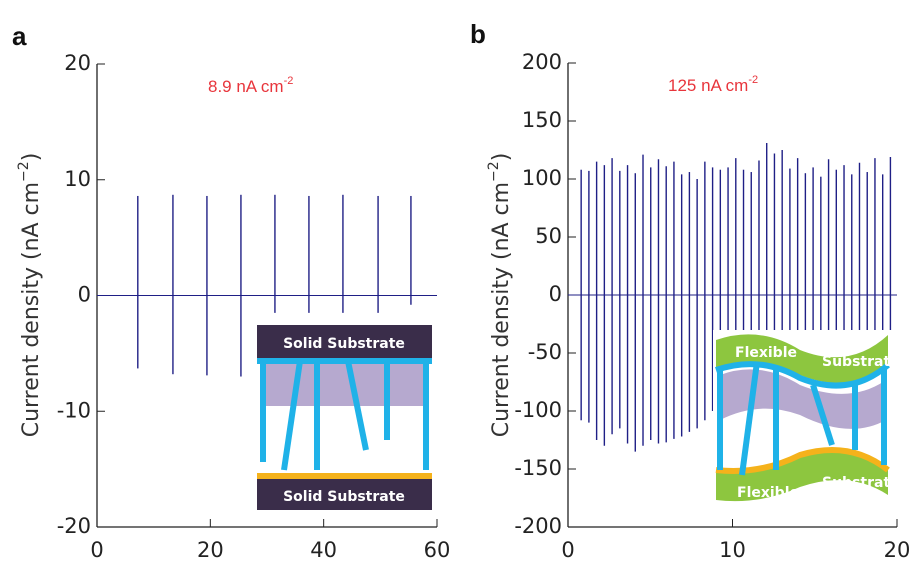  What do you see at coordinates (708, 85) in the screenshot?
I see `annotation-text: 125 nA cm` at bounding box center [708, 85].